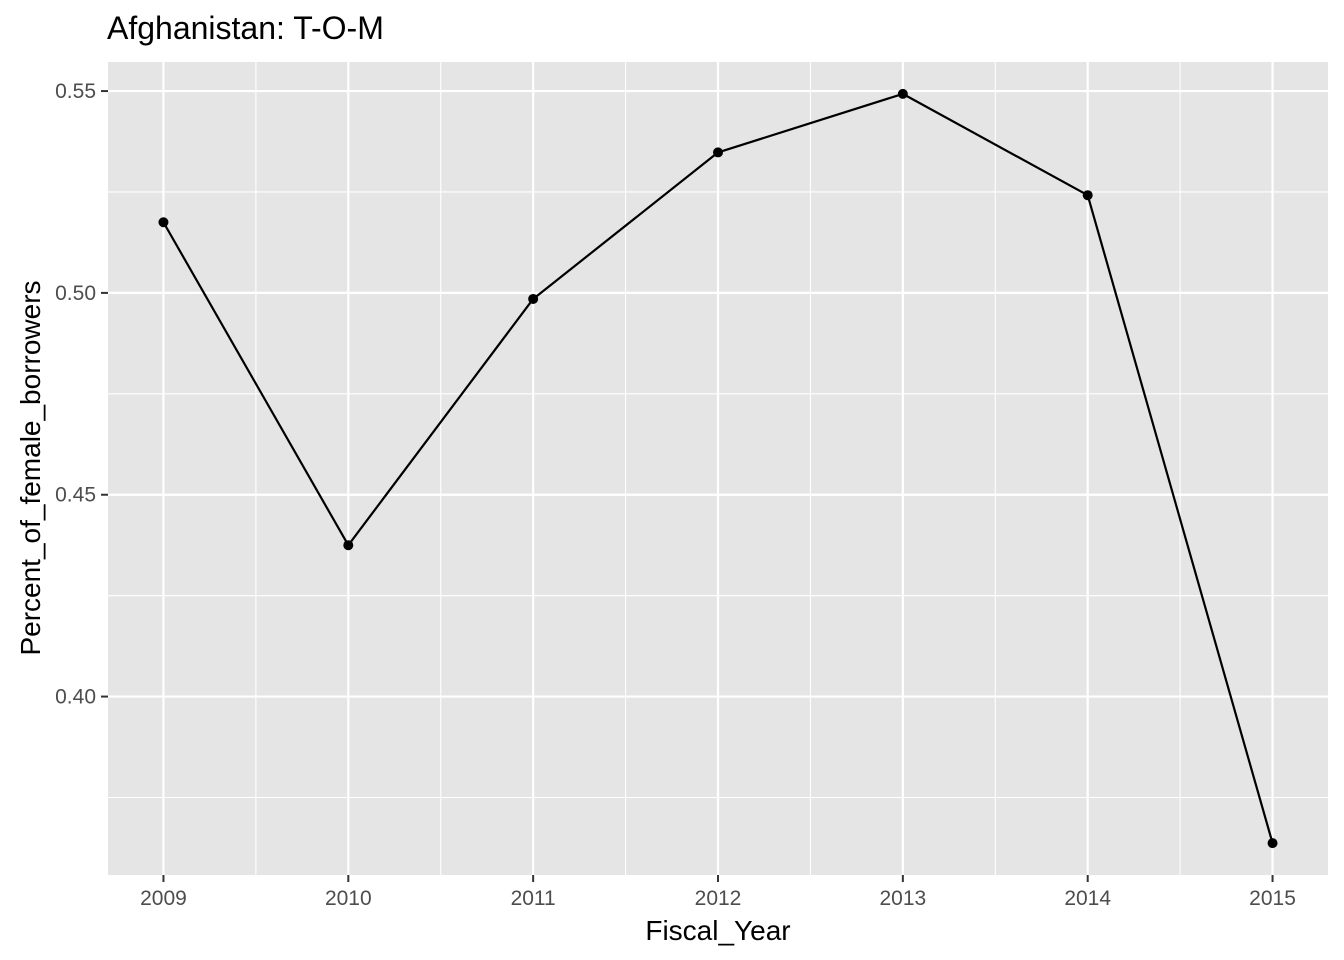 The image size is (1344, 960). Describe the element at coordinates (902, 898) in the screenshot. I see `x-tick-label: 2013` at that location.